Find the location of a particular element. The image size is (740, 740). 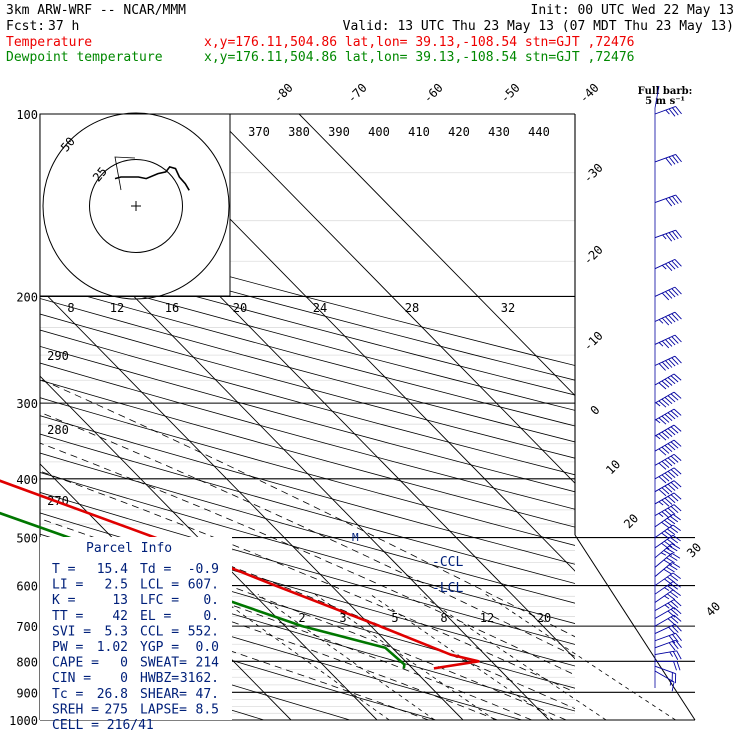

parcel-row-label: CELL = 216/41 is located at coordinates (103, 725).